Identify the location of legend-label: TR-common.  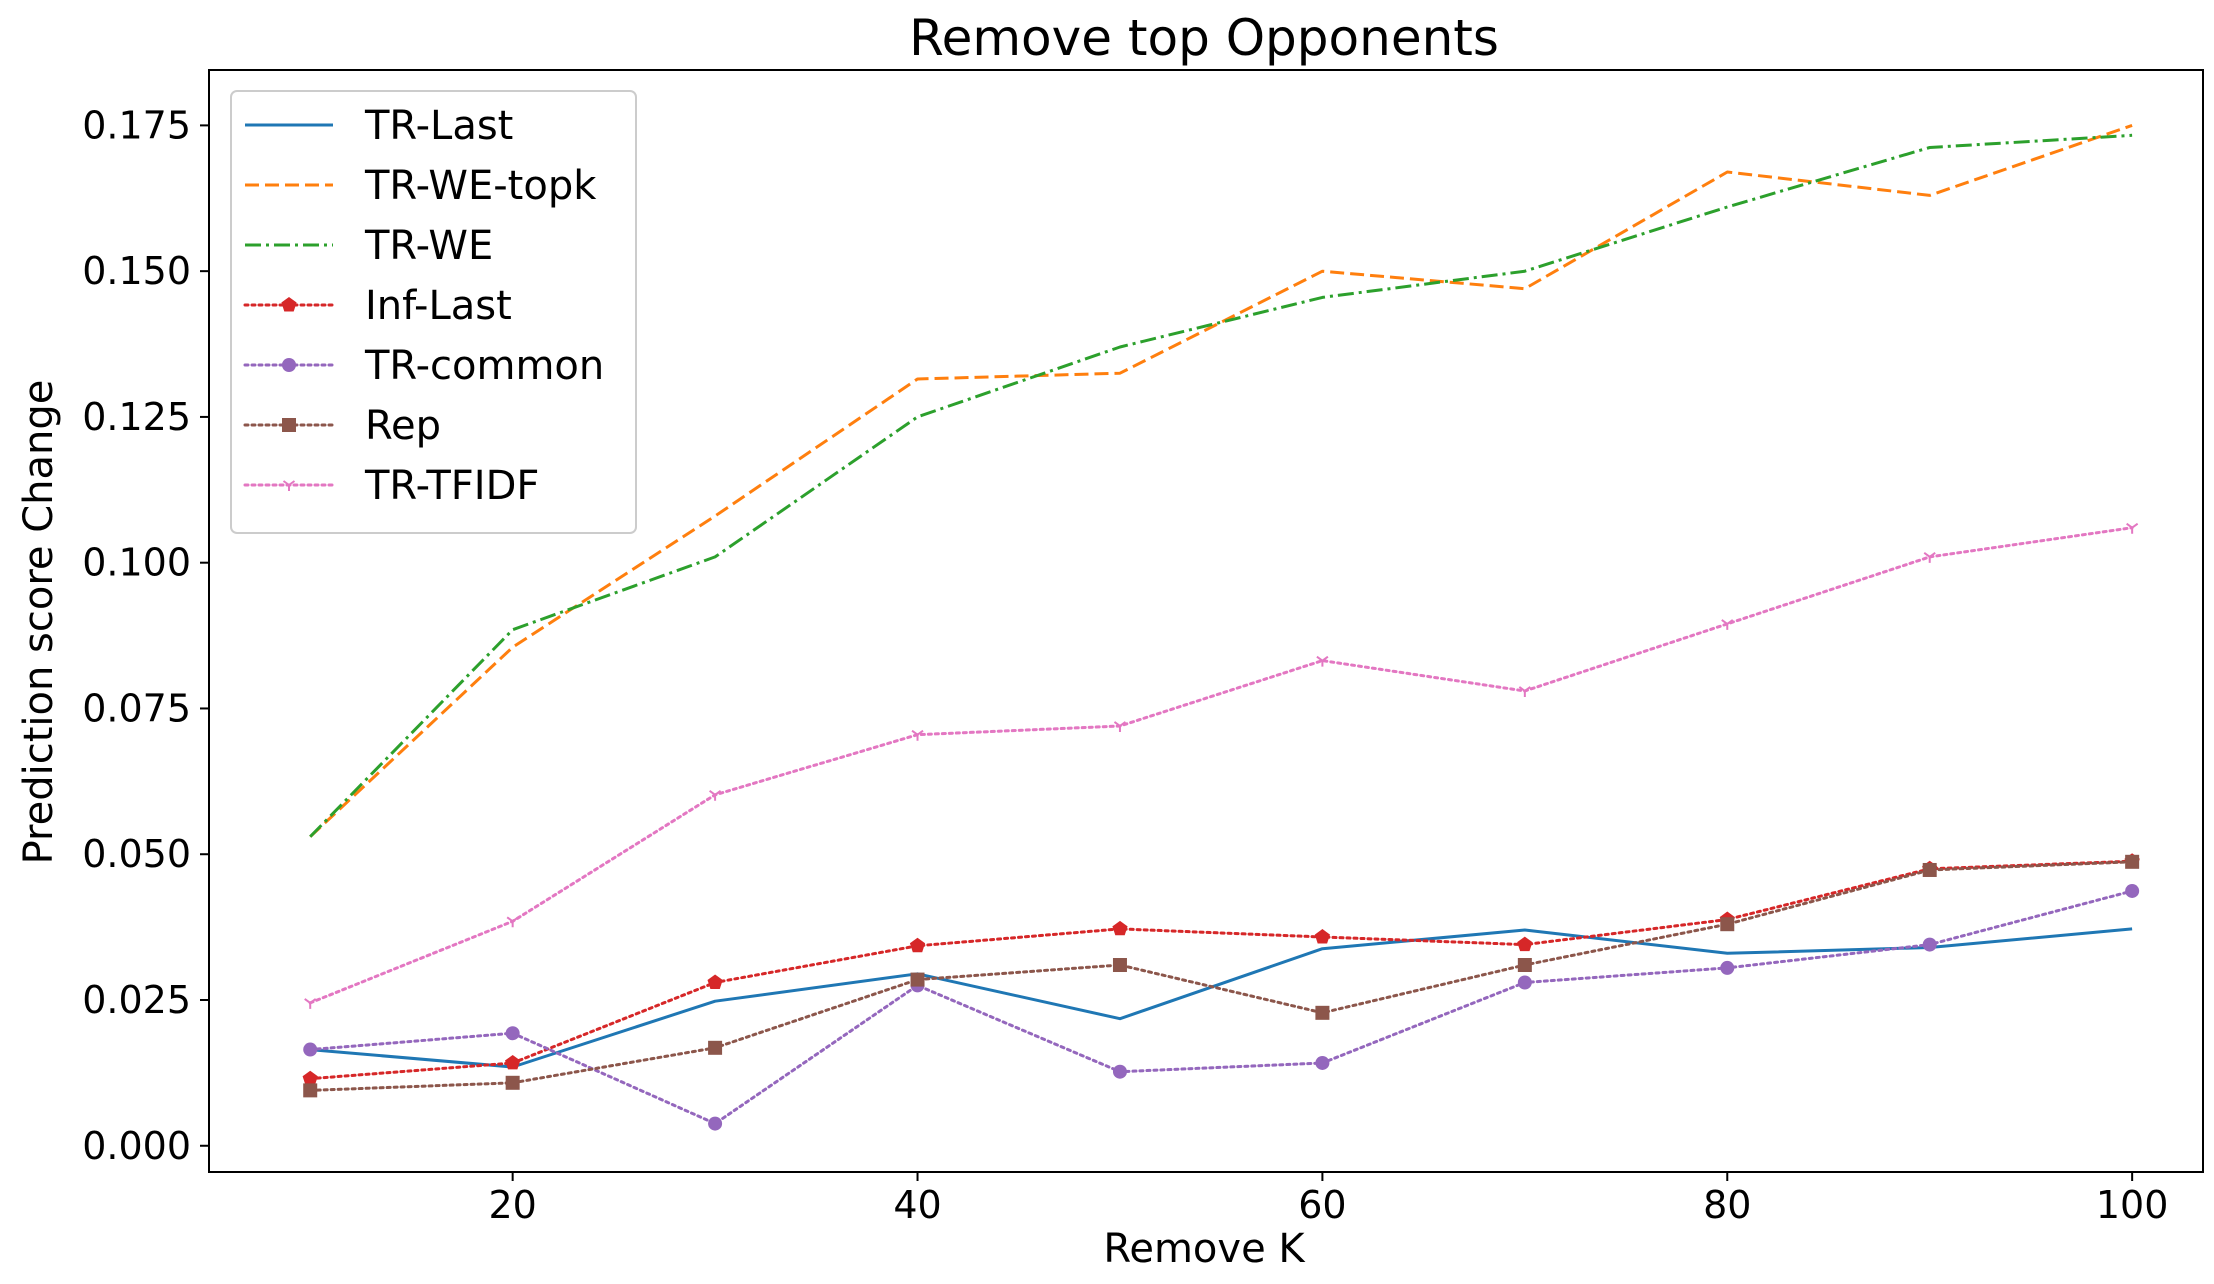
(484, 366).